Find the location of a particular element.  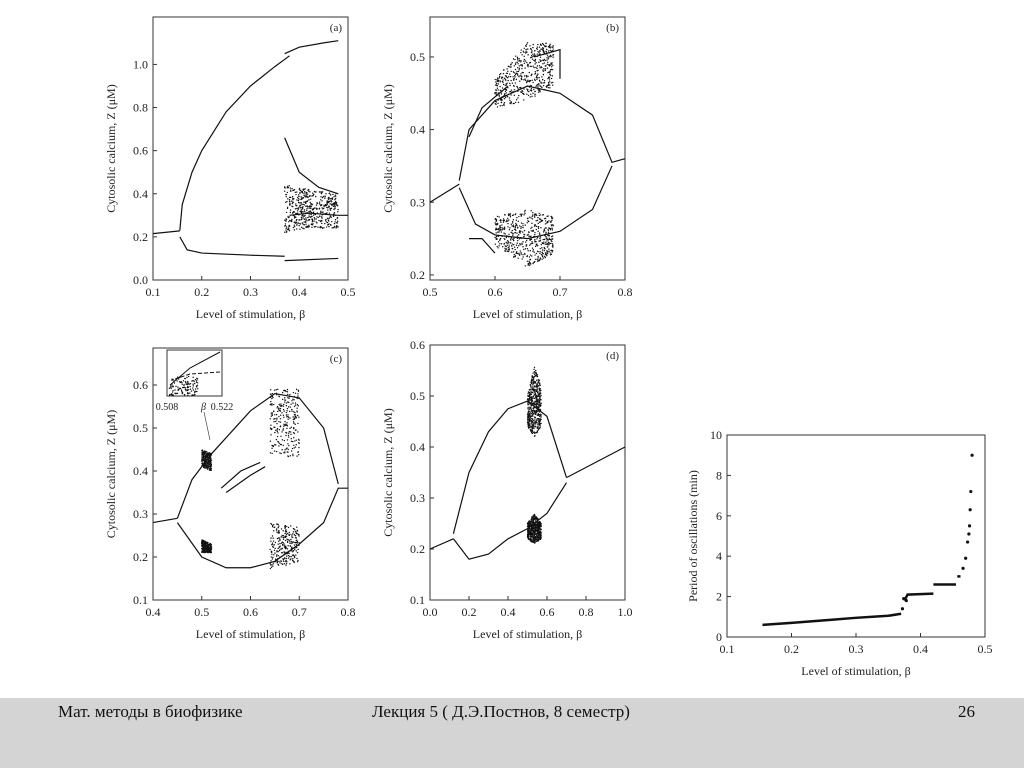

inset-branch is located at coordinates (196, 376).